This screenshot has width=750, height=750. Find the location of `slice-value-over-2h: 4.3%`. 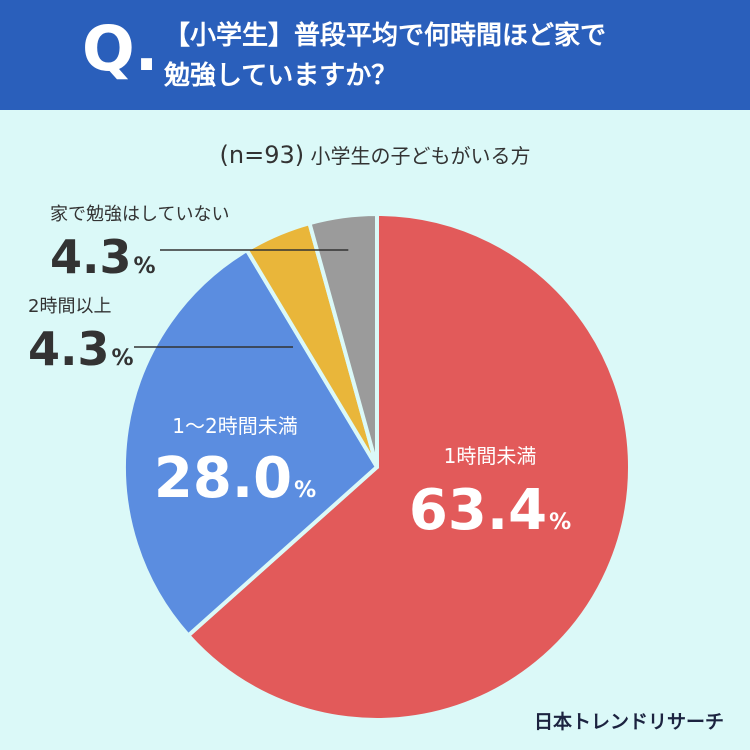

slice-value-over-2h: 4.3% is located at coordinates (81, 349).